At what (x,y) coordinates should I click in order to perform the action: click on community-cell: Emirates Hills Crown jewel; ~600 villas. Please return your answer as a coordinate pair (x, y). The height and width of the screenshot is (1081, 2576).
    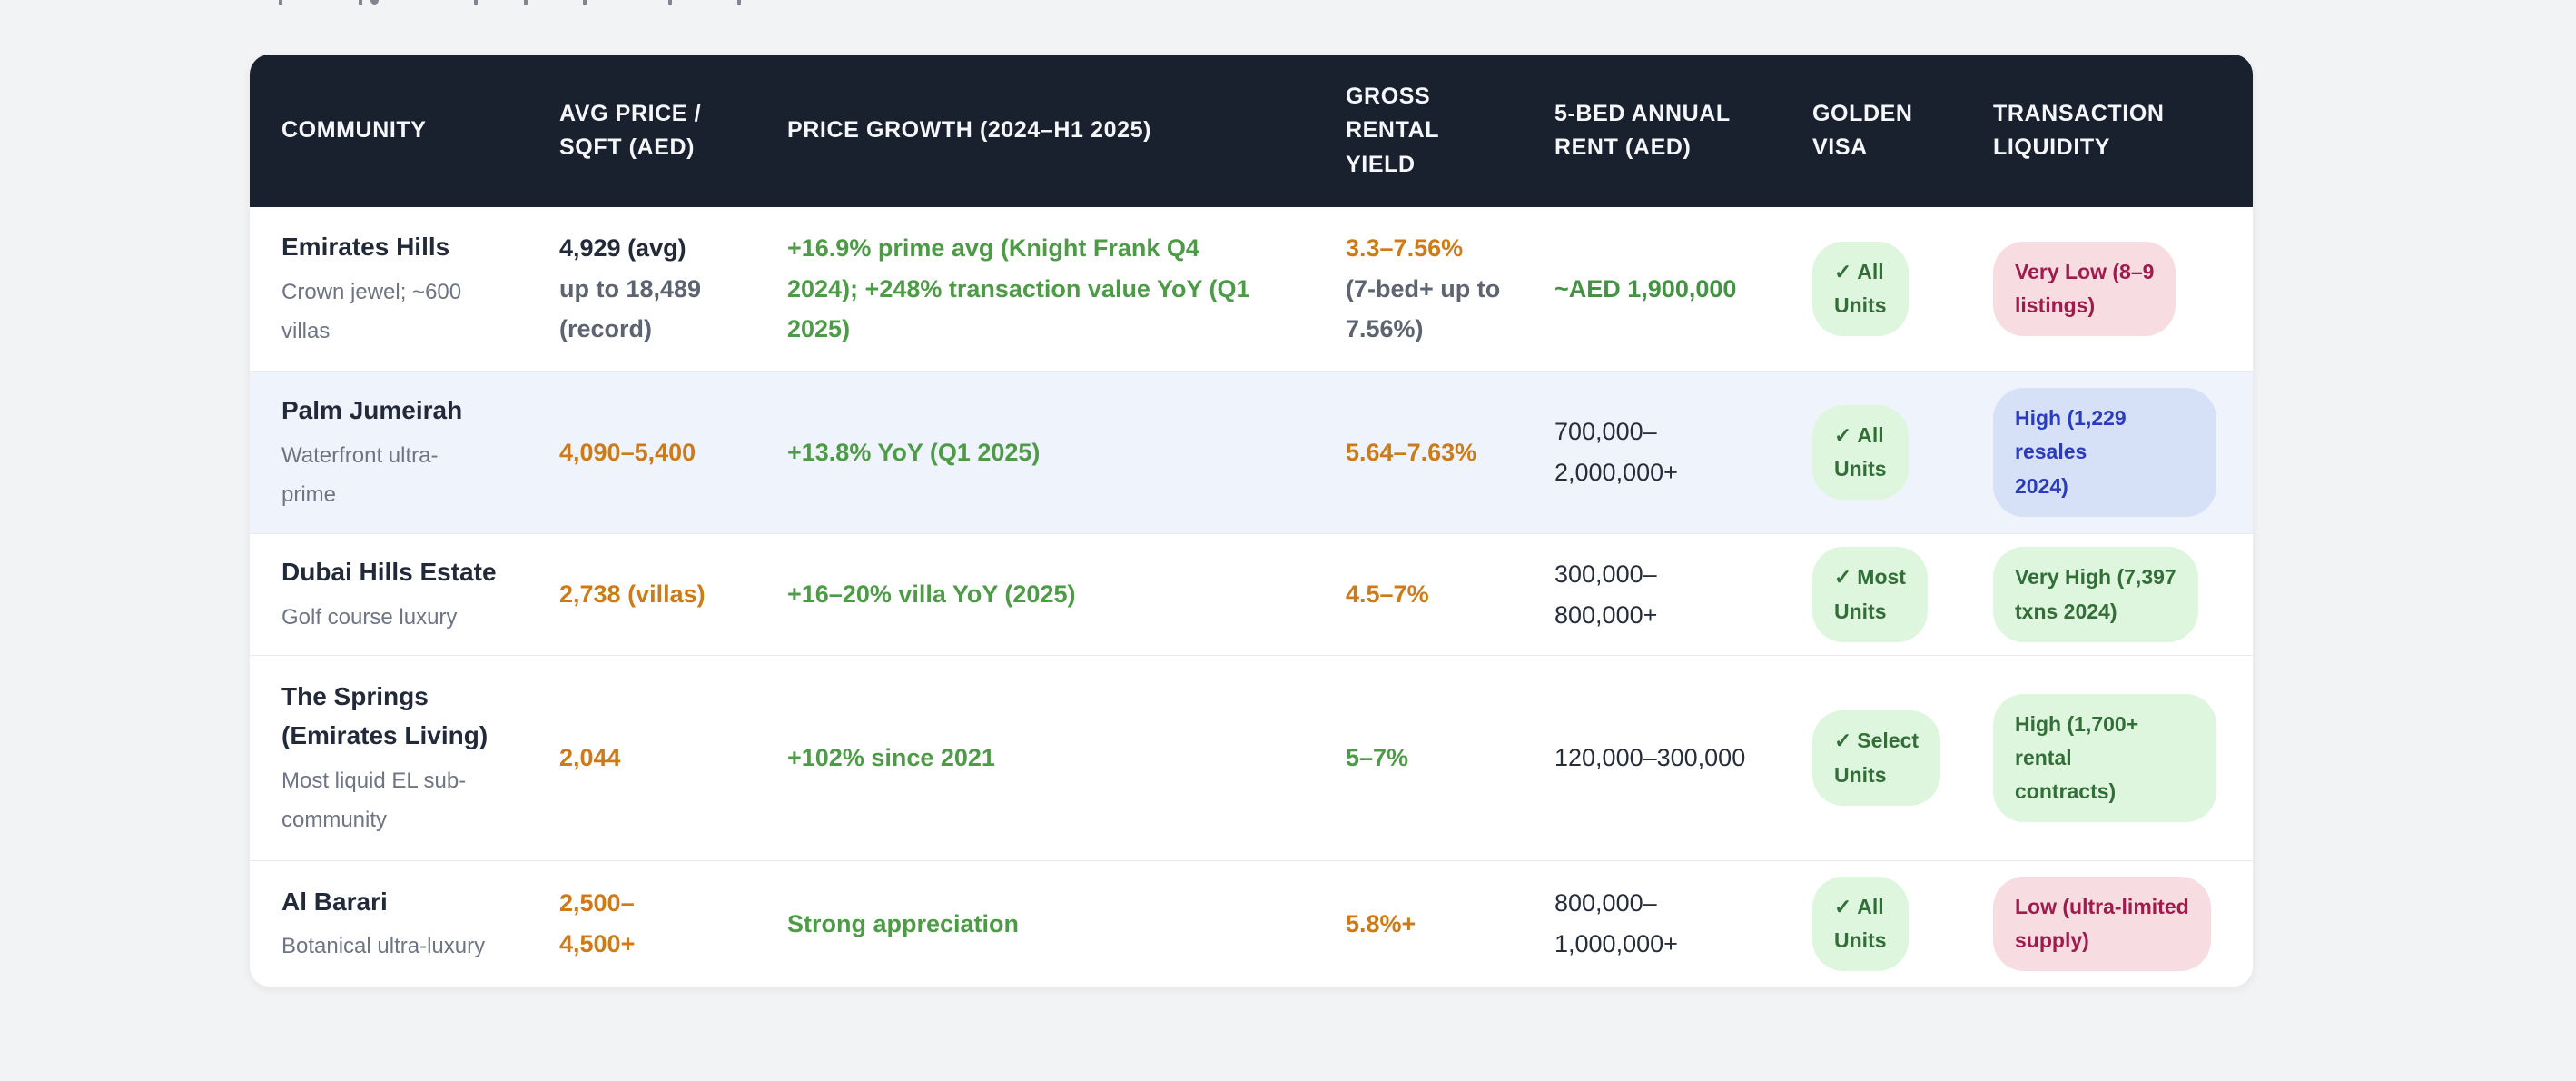
    Looking at the image, I should click on (404, 289).